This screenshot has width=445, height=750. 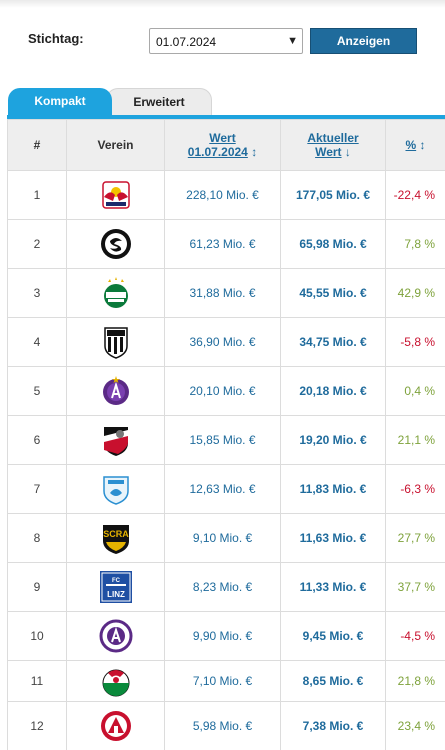 What do you see at coordinates (37, 293) in the screenshot?
I see `rank-cell: 3` at bounding box center [37, 293].